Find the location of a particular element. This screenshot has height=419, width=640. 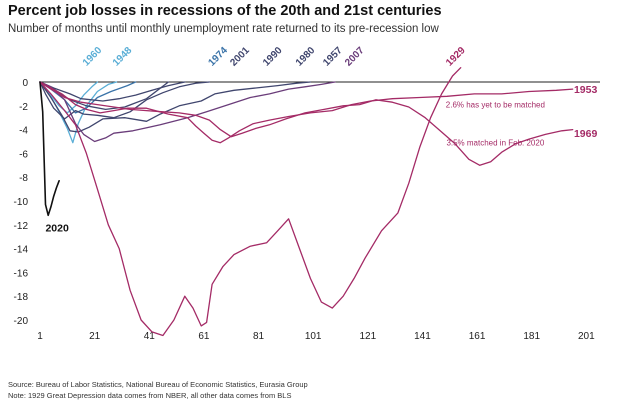

series-line-2007 is located at coordinates (187, 112).